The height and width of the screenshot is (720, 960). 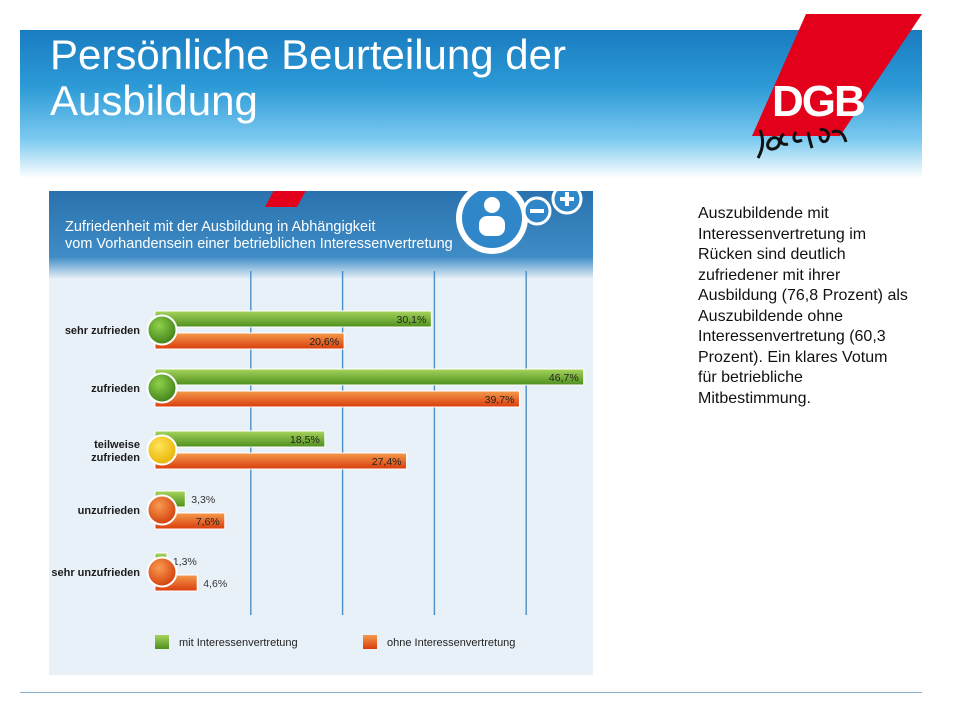 I want to click on red-accent-stripe, so click(x=285, y=199).